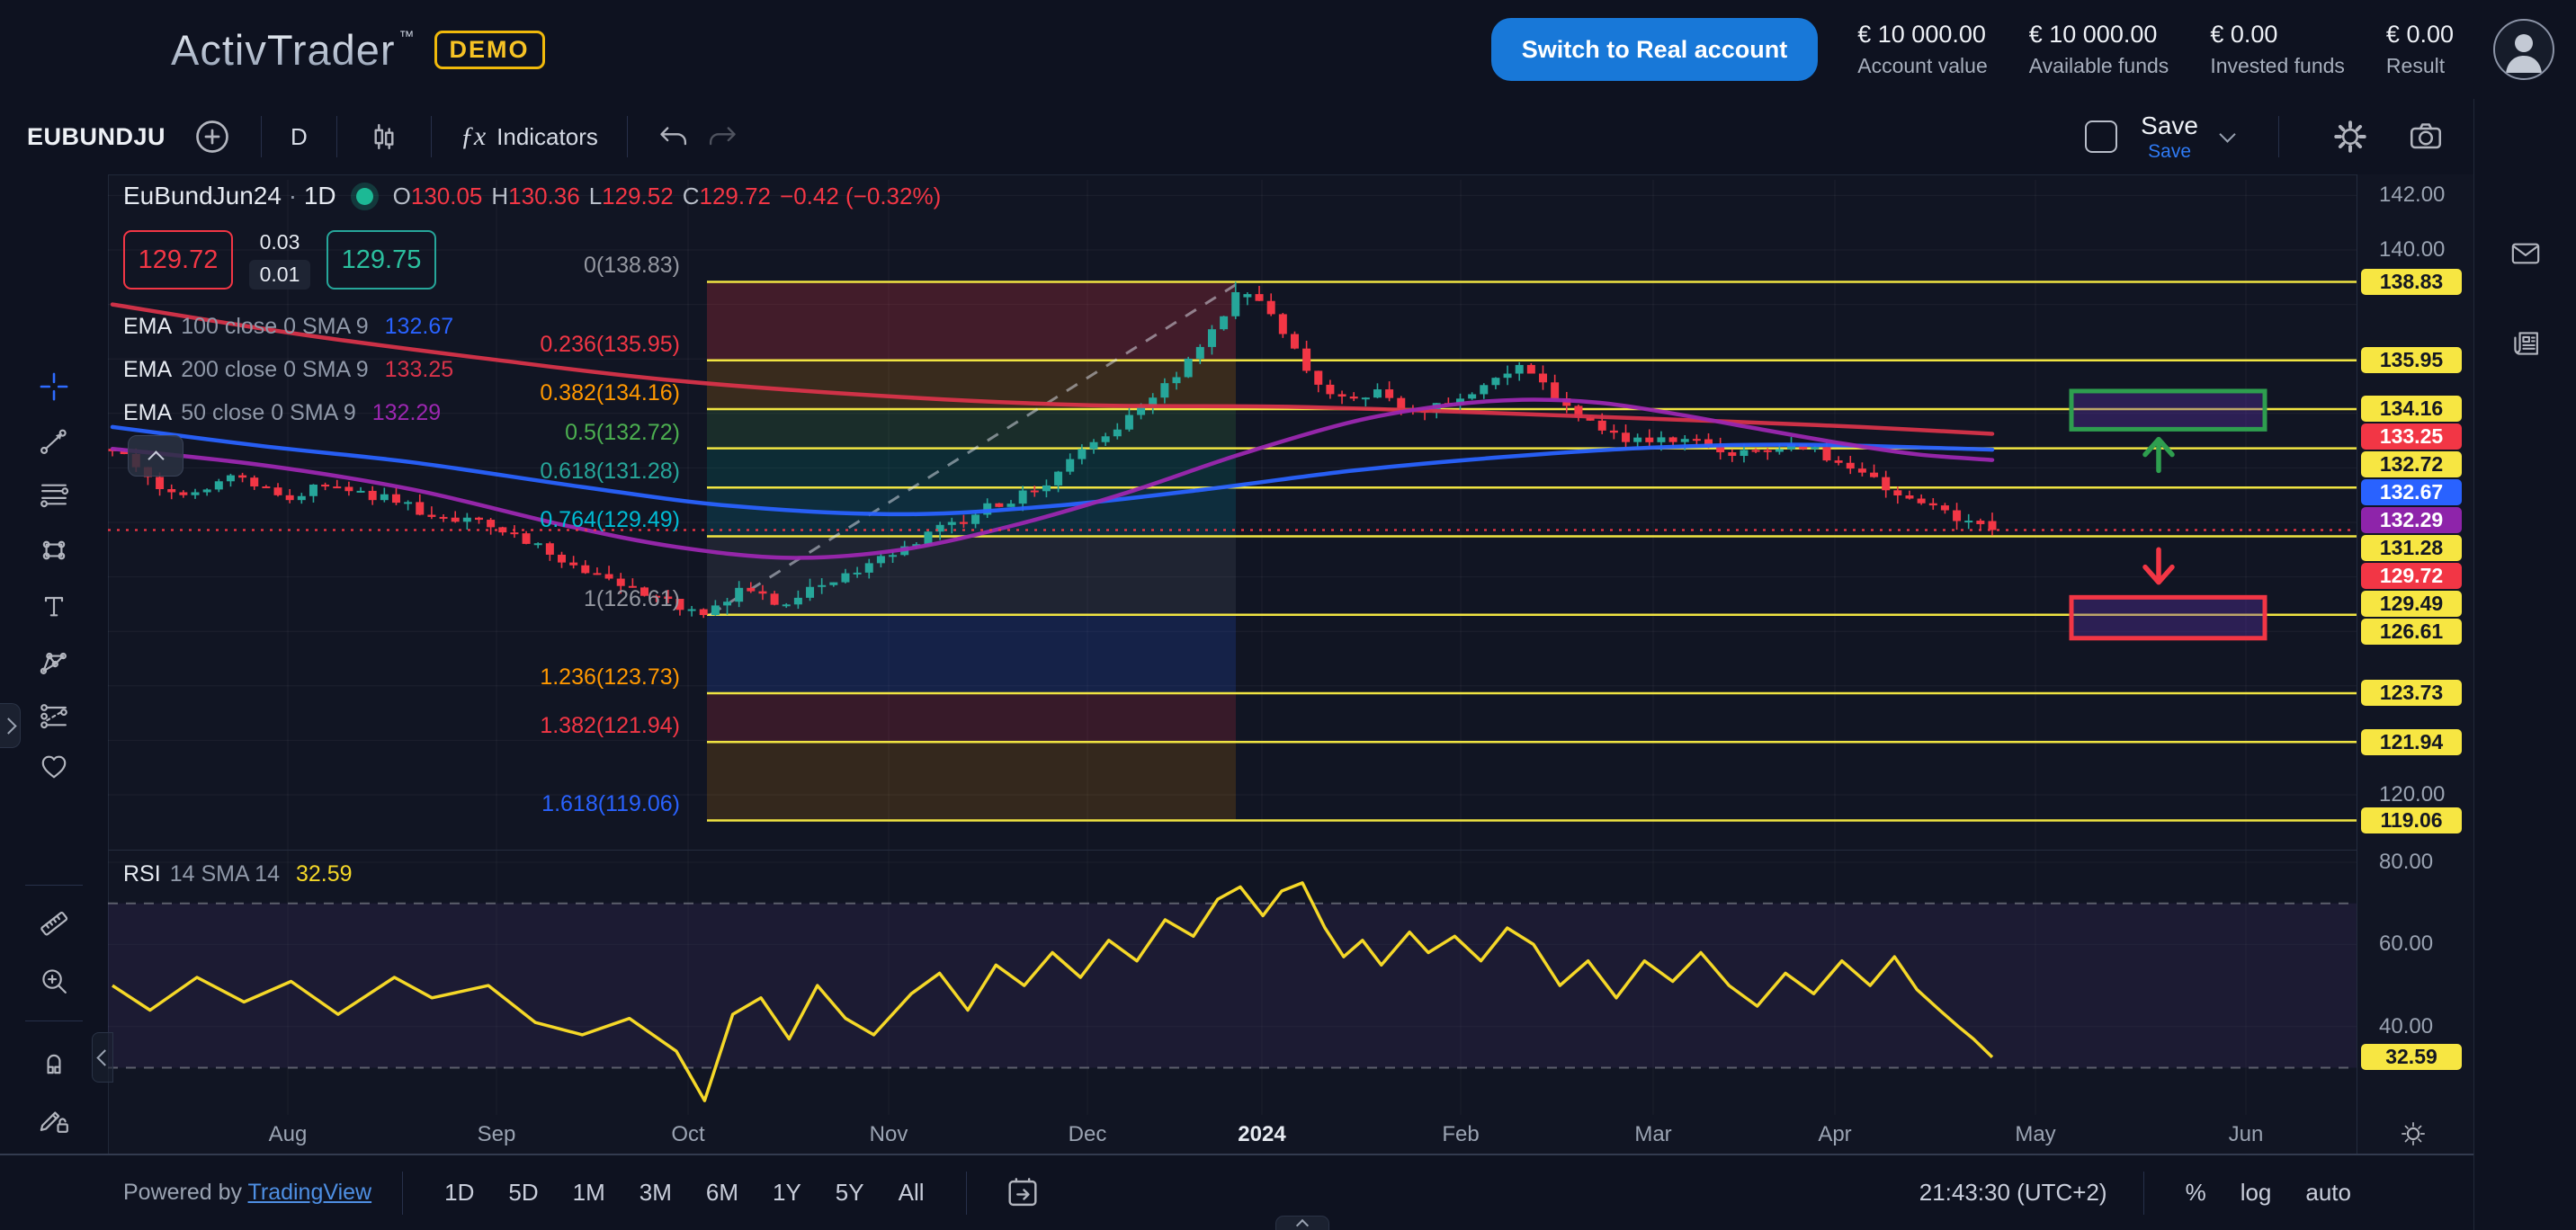 The height and width of the screenshot is (1230, 2576). I want to click on settings-button, so click(2350, 137).